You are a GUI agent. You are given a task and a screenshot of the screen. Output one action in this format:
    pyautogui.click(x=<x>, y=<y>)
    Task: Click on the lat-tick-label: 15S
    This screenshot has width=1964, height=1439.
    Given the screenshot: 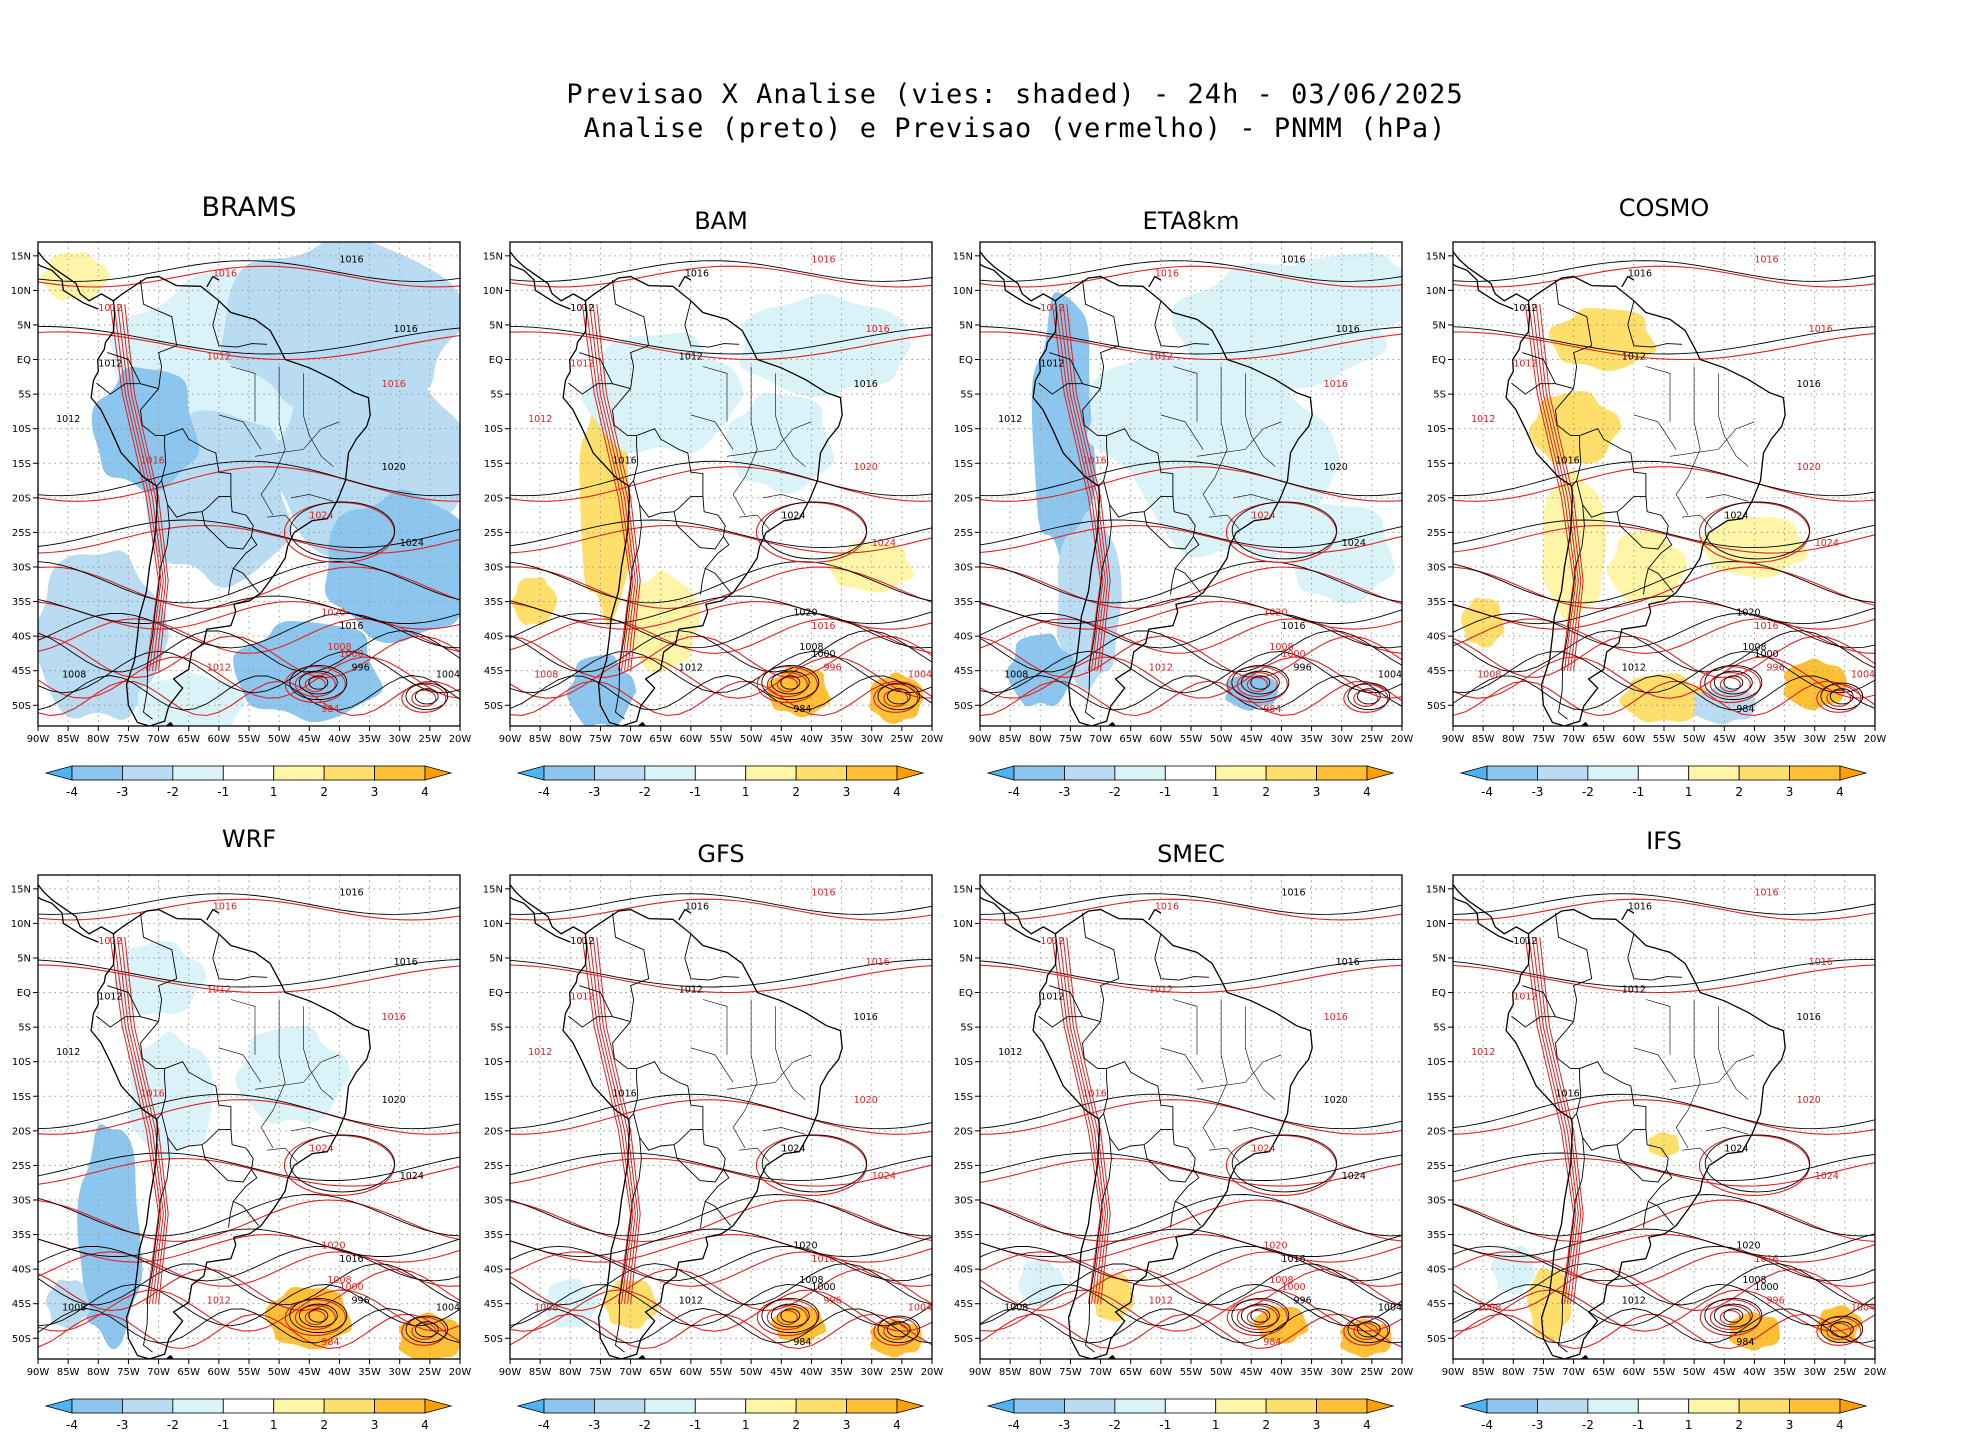 What is the action you would take?
    pyautogui.click(x=21, y=1097)
    